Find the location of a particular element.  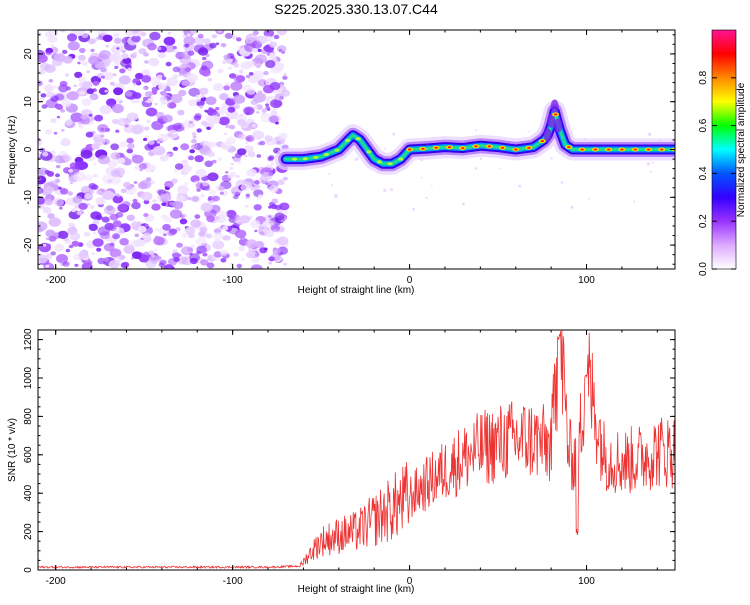

spectrogram-ytick-label: -10 is located at coordinates (28, 197).